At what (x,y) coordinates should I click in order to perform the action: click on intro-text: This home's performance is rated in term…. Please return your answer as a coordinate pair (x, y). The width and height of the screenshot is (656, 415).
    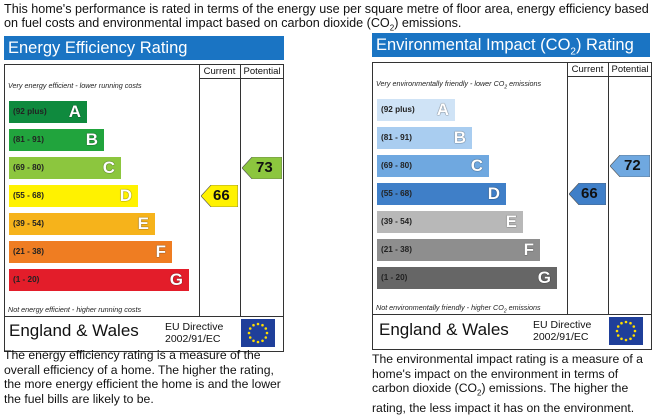
    Looking at the image, I should click on (329, 19).